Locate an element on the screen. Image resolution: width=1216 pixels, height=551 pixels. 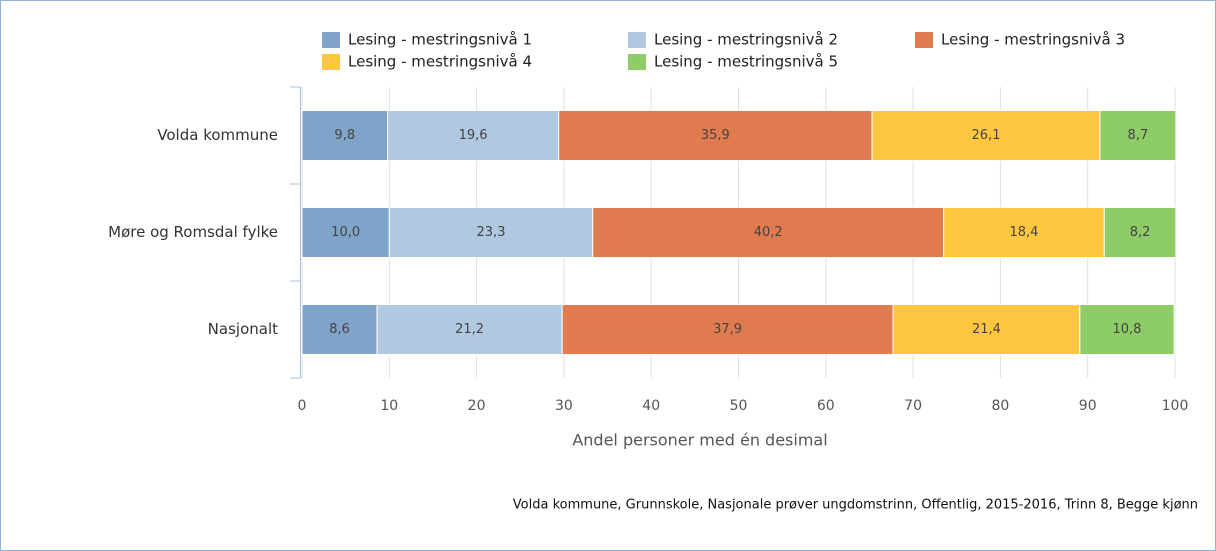
data-label: 40,2 is located at coordinates (768, 232).